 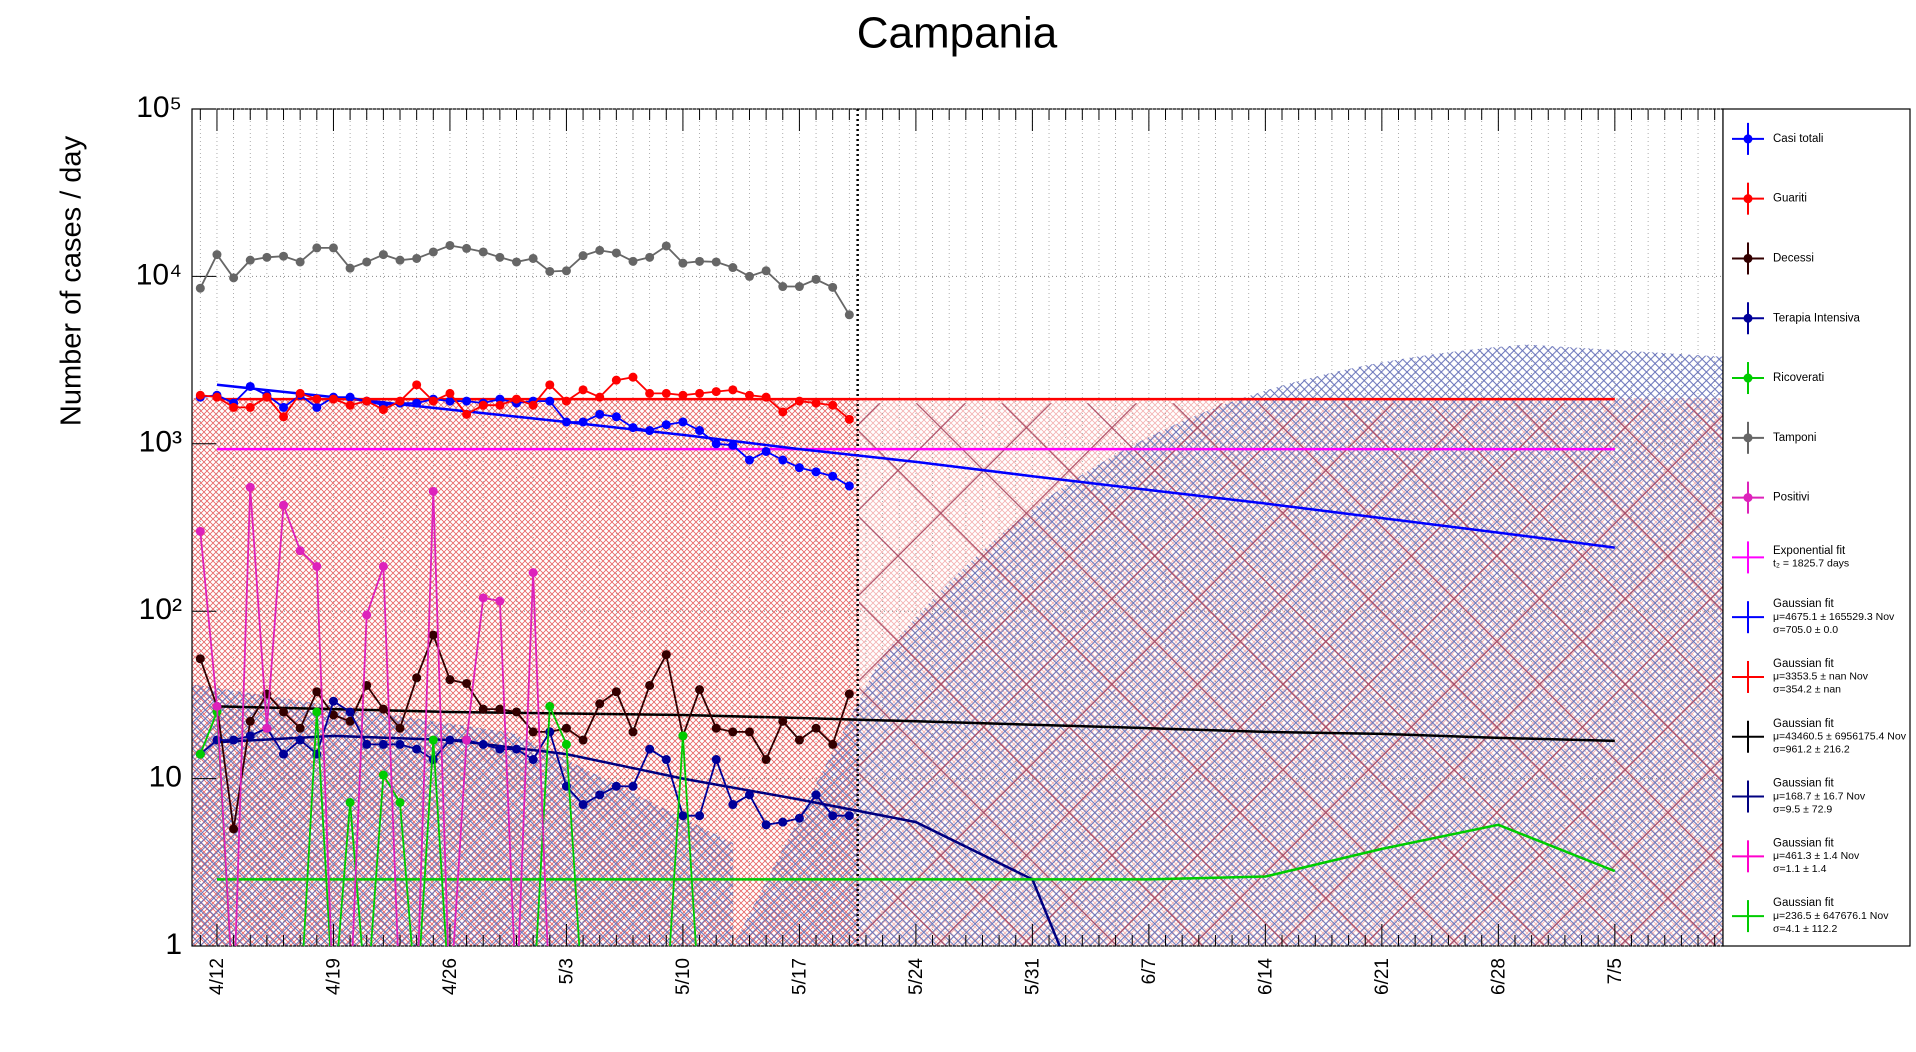 What do you see at coordinates (1819, 796) in the screenshot?
I see `legend-label: μ=168.7 ± 16.7 Nov` at bounding box center [1819, 796].